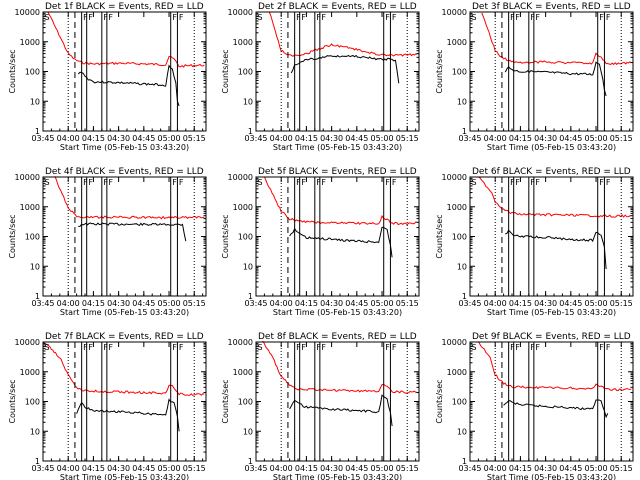 This screenshot has height=480, width=640. Describe the element at coordinates (124, 7) in the screenshot. I see `chart-title: Det 1f BLACK = Events, RED = LLD` at that location.